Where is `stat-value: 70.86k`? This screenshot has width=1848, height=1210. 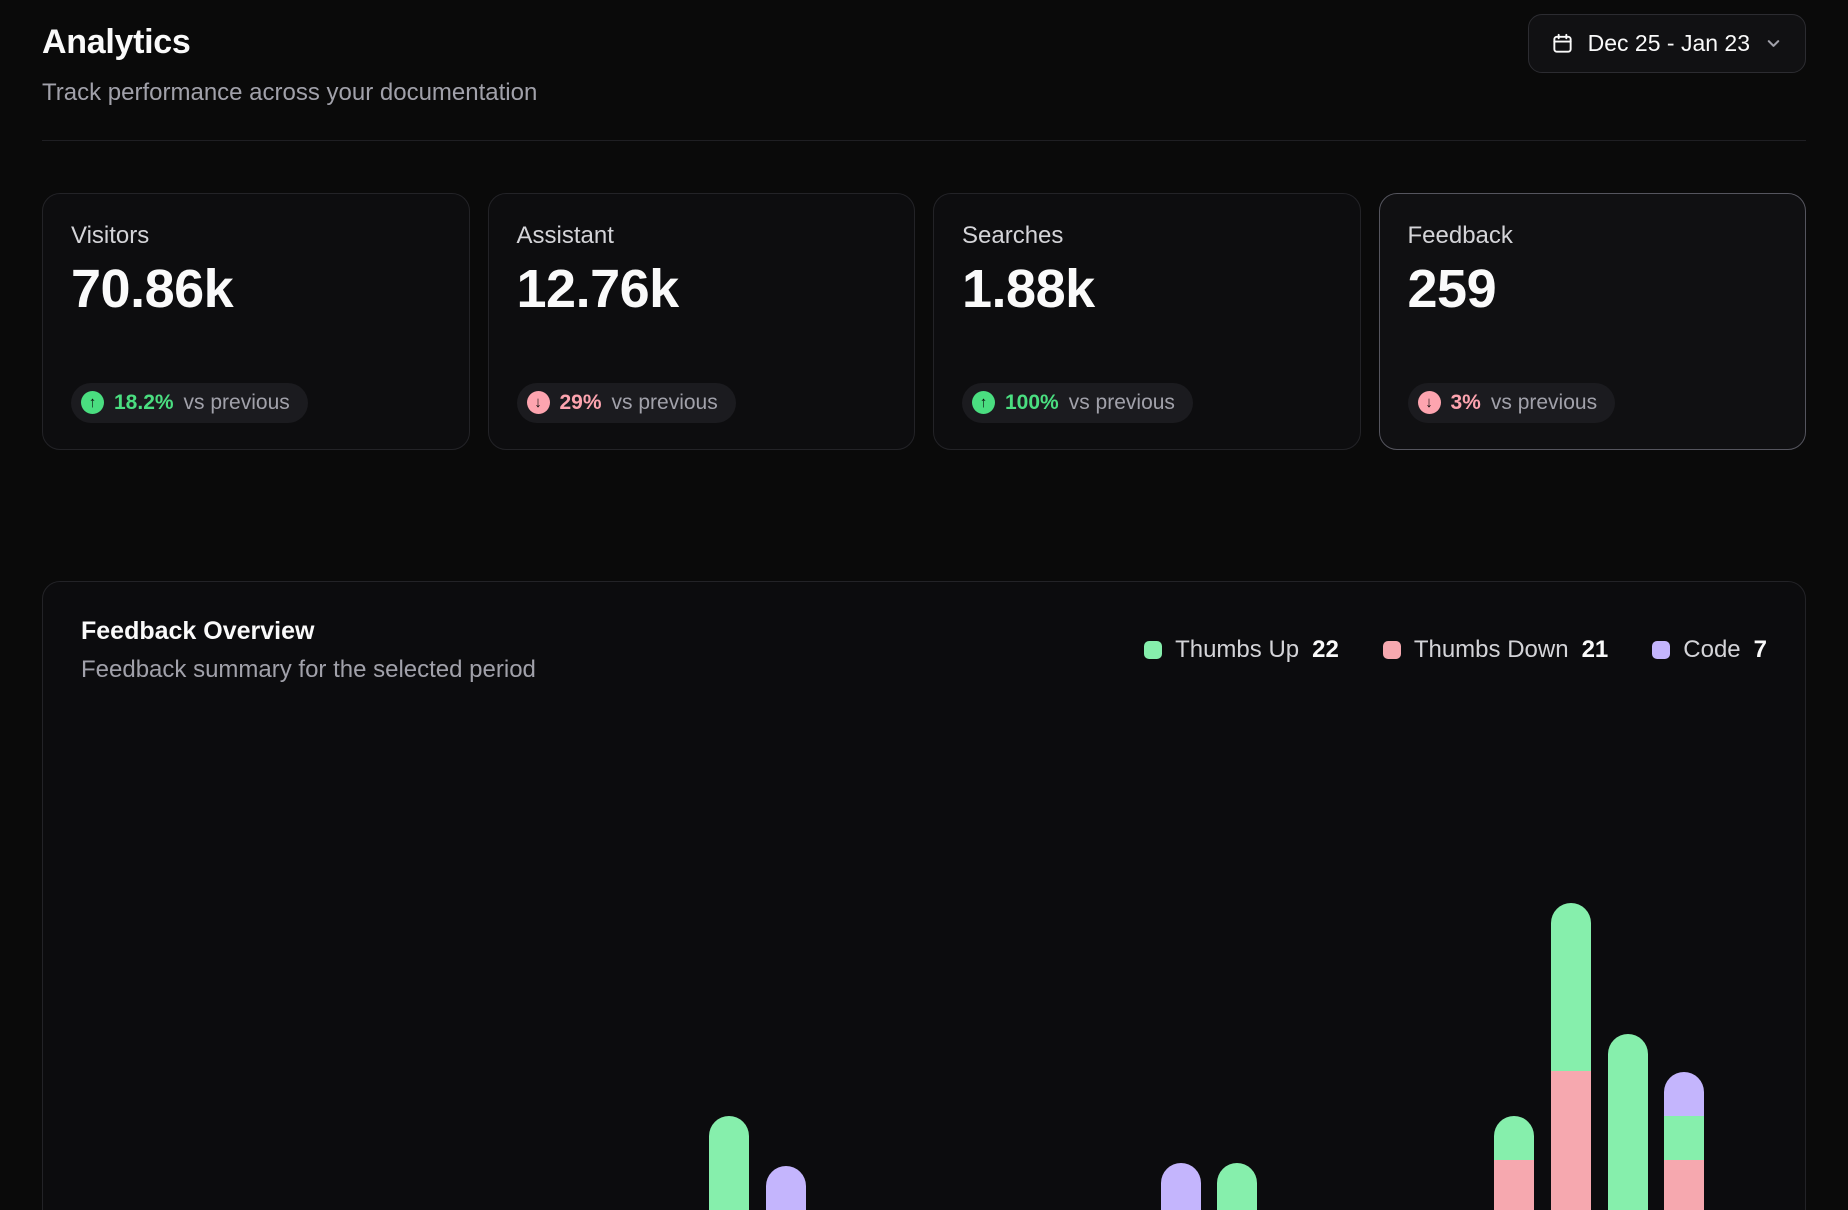
stat-value: 70.86k is located at coordinates (152, 289).